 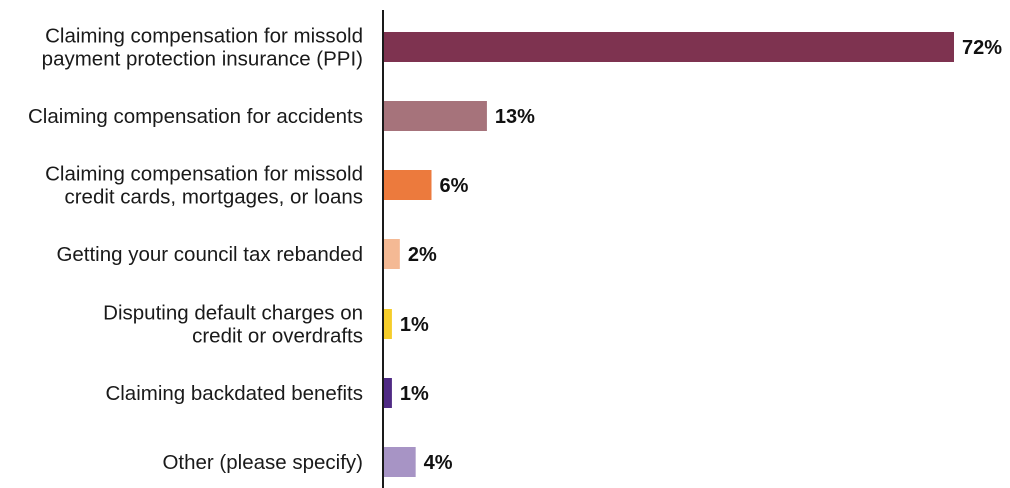 I want to click on category-label-2-line-1: credit cards, mortgages, or loans, so click(x=213, y=197).